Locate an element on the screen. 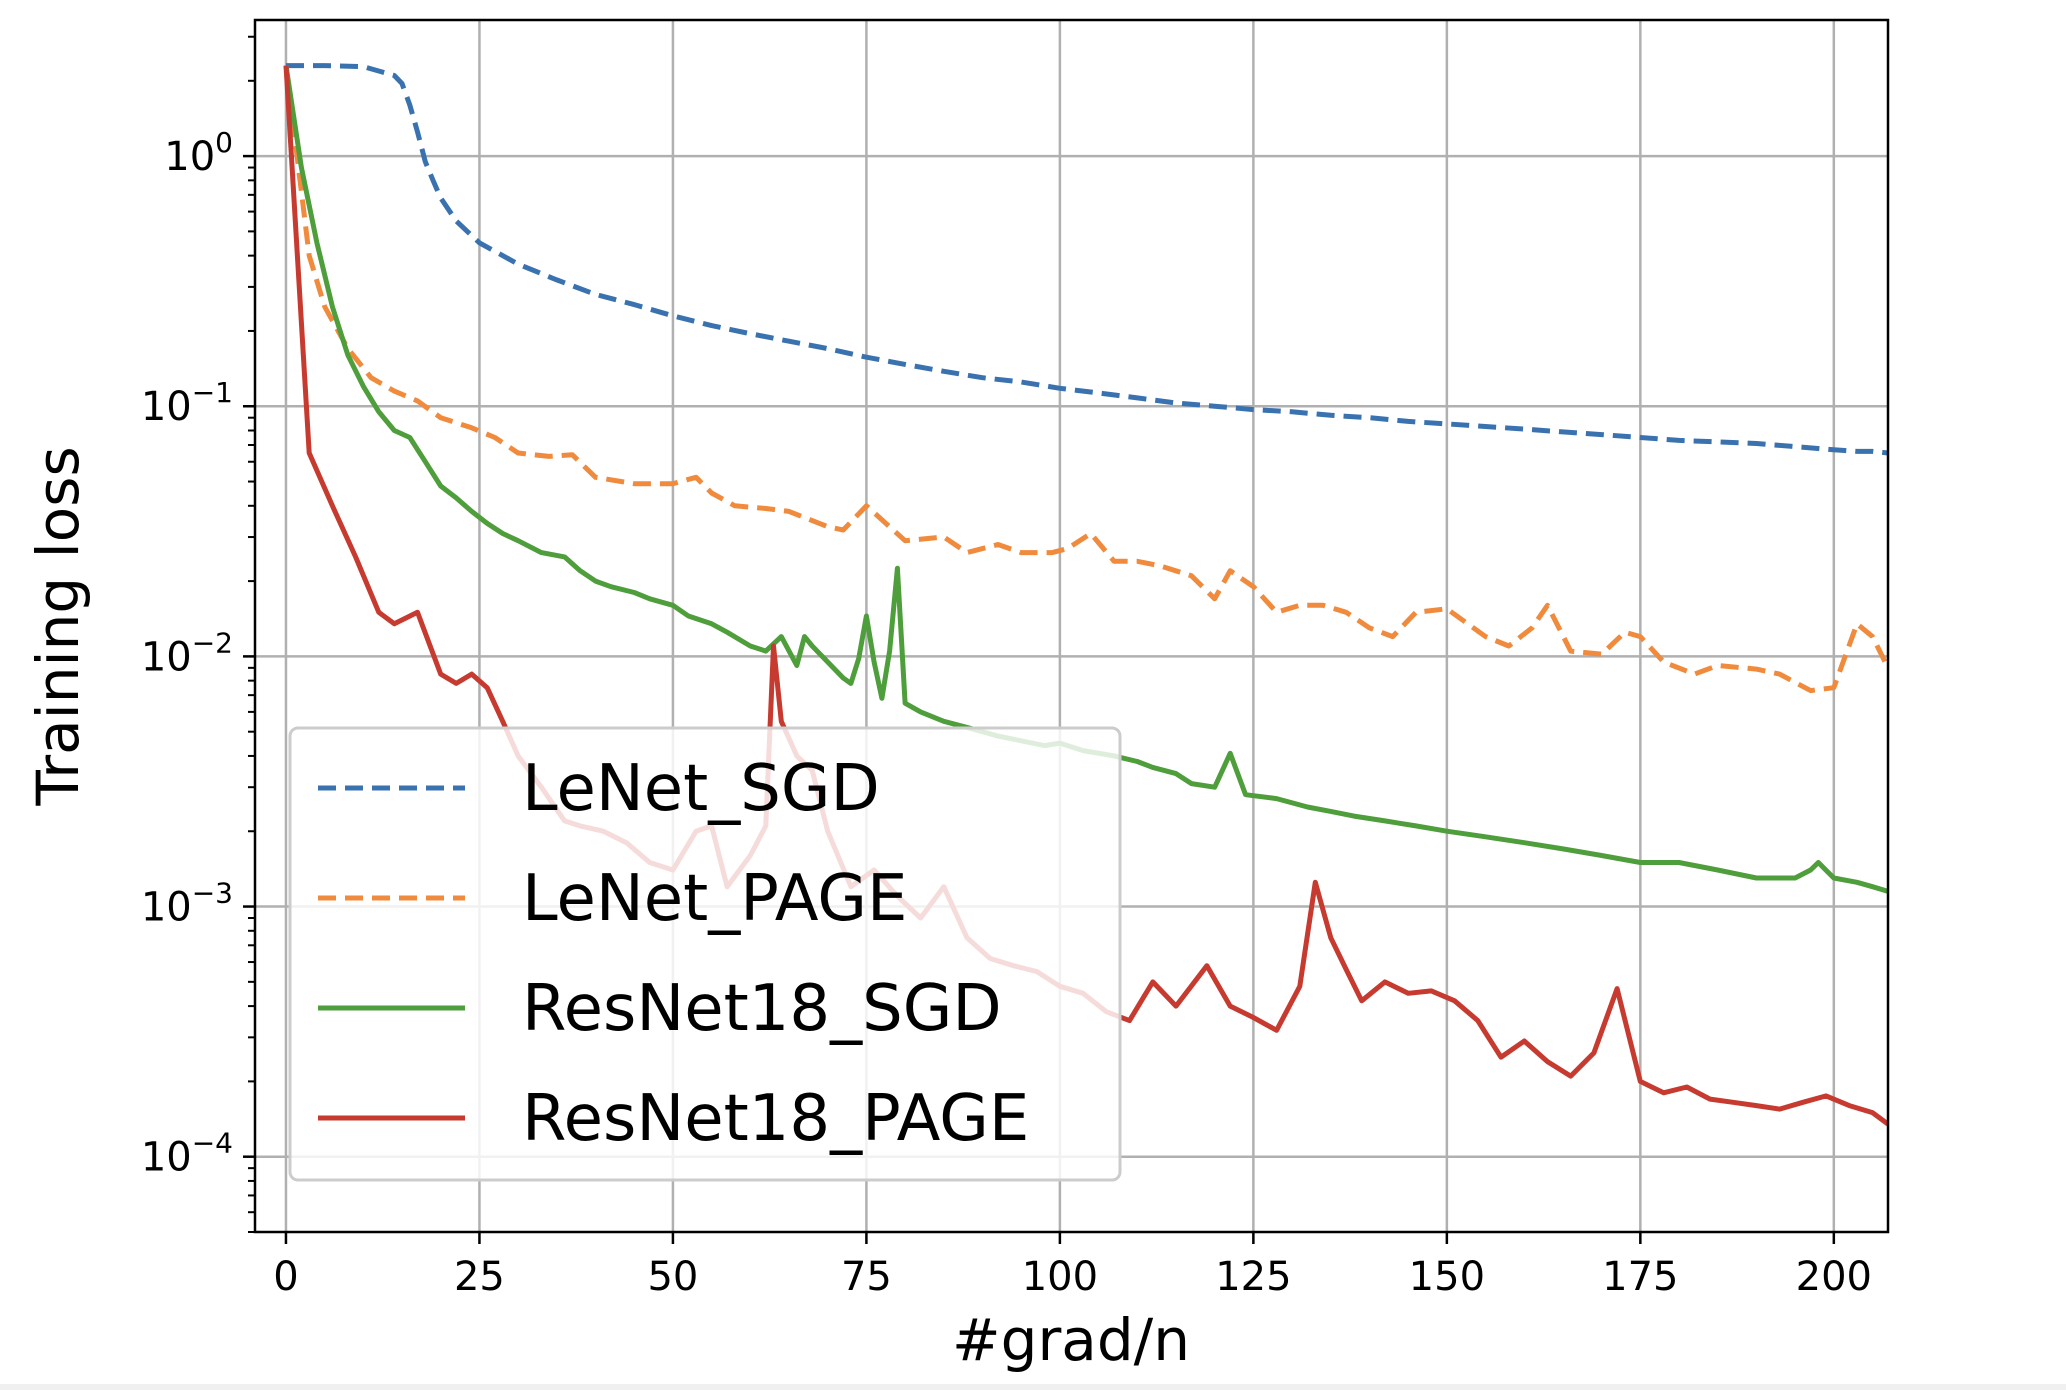  legend-label: ResNet18_SGD is located at coordinates (762, 1009).